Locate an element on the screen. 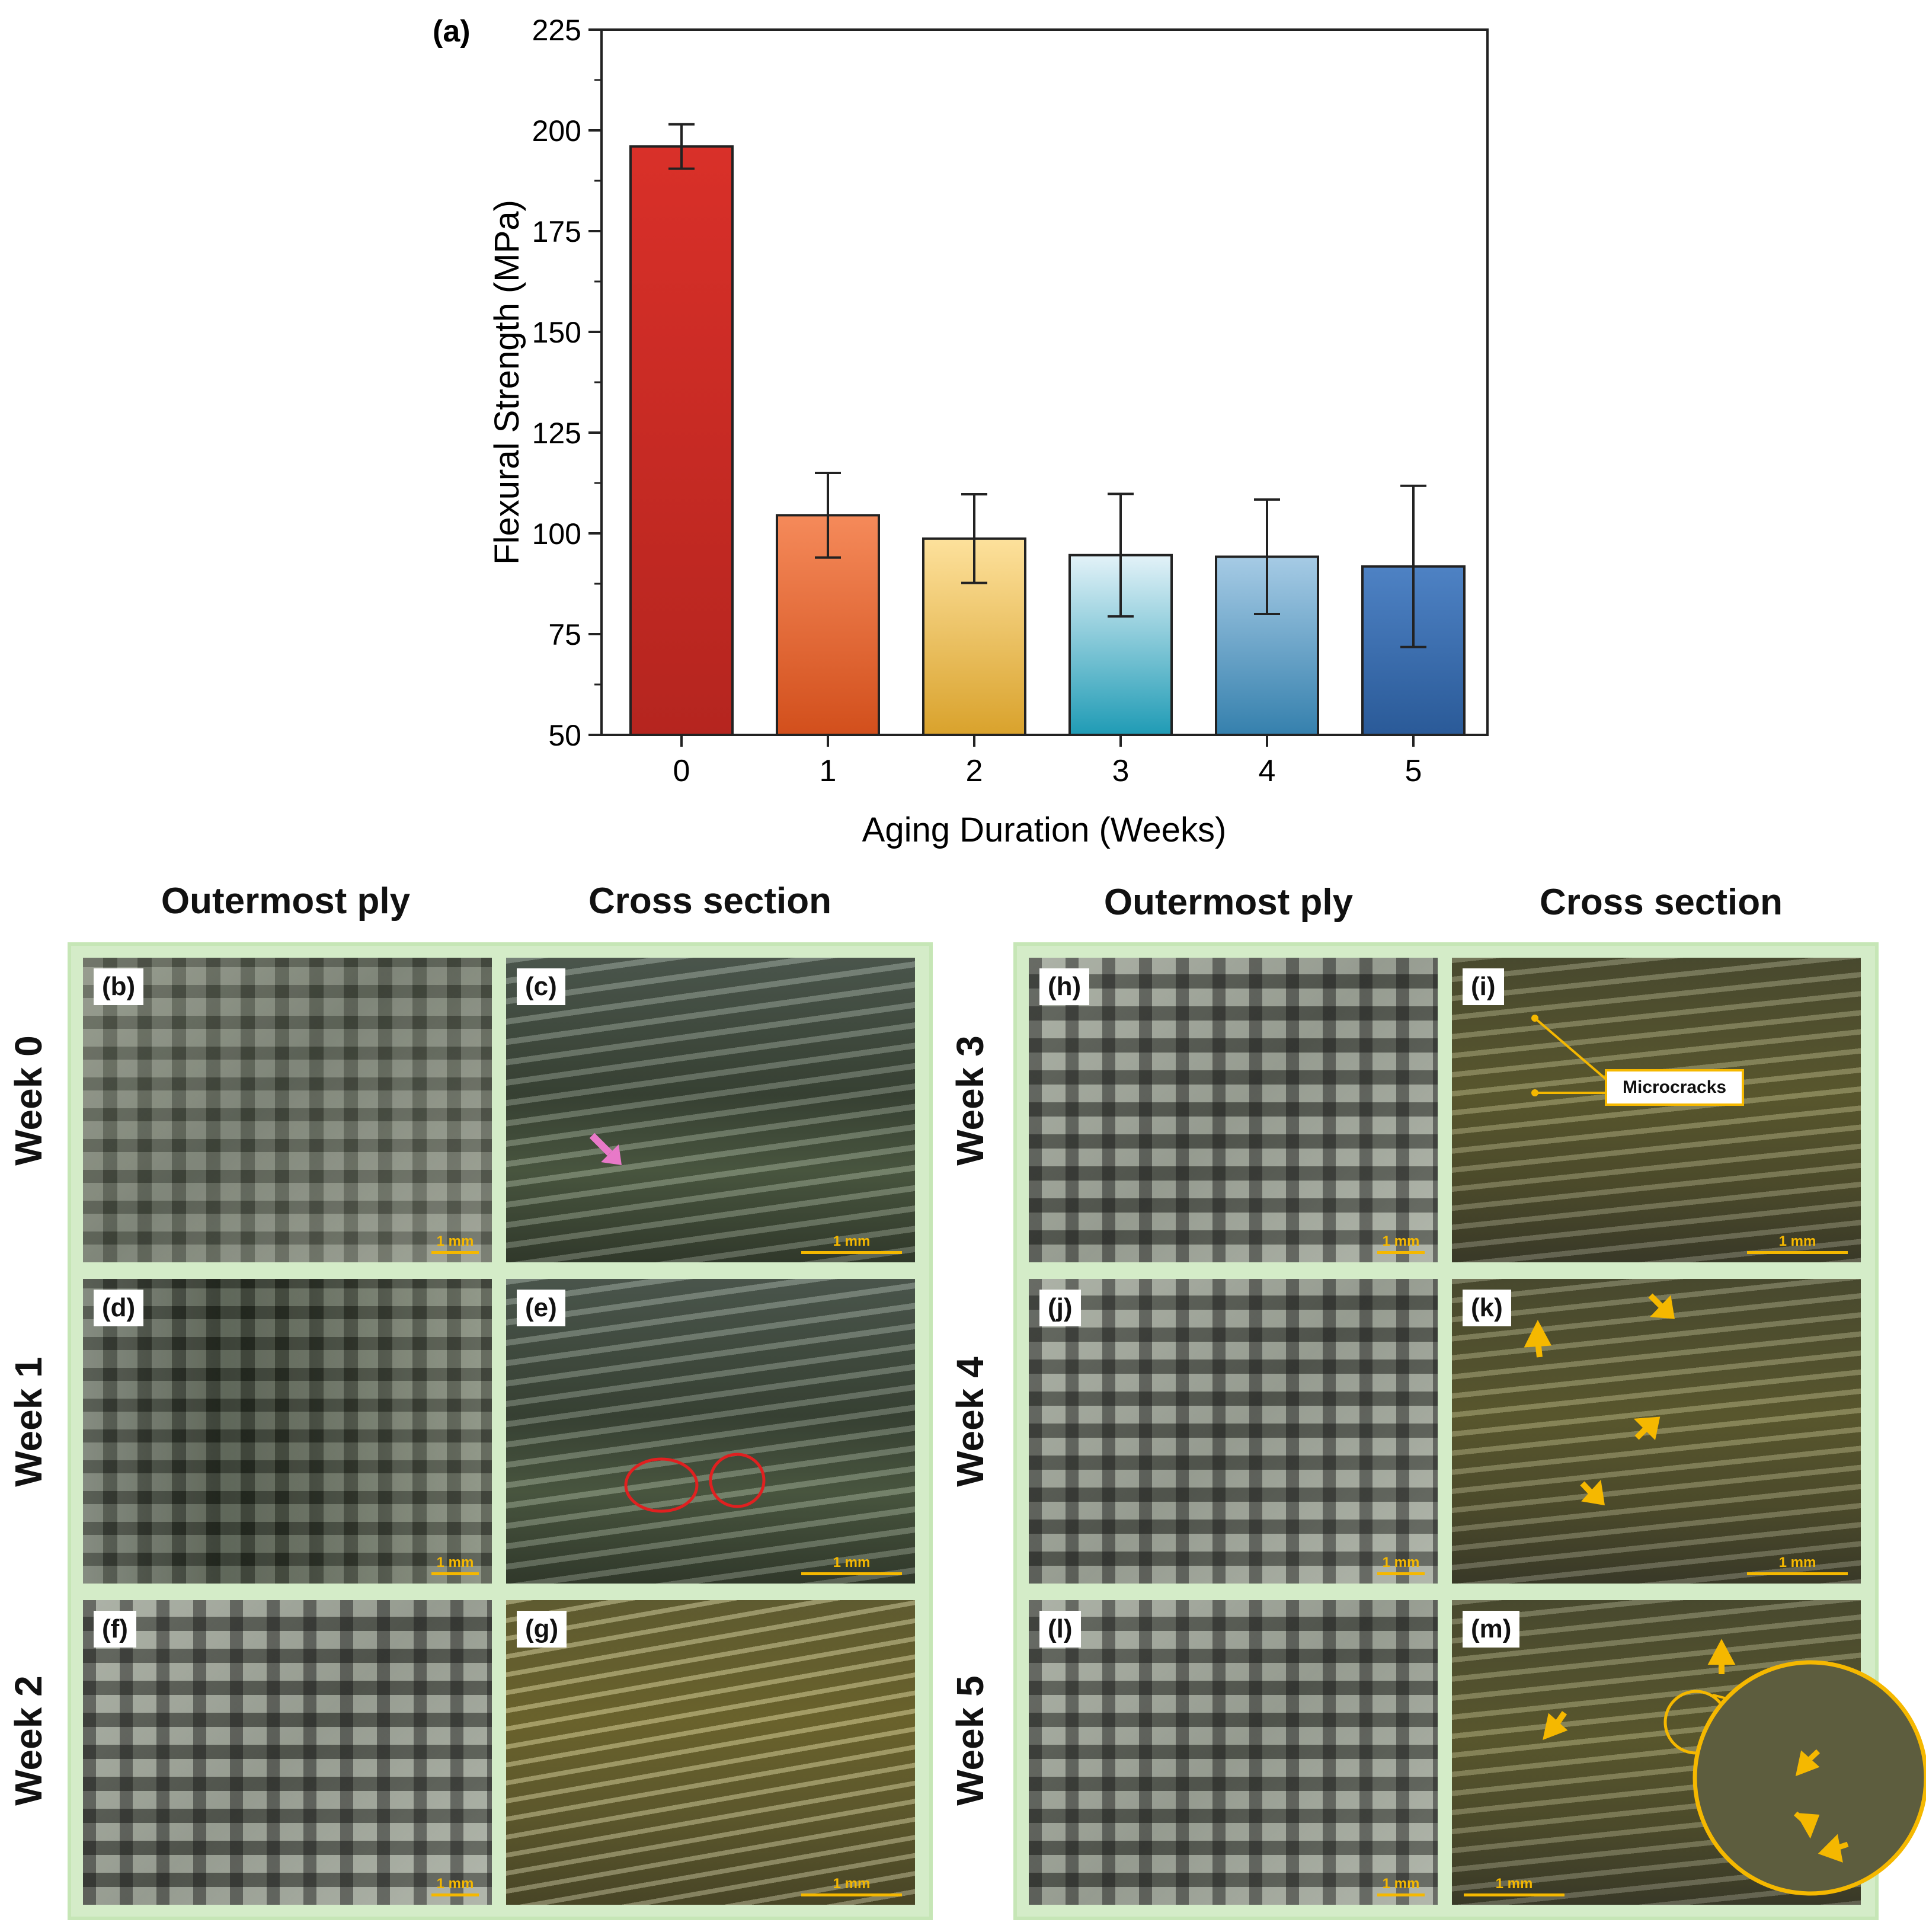 The width and height of the screenshot is (1926, 1932). panel-label: (f) is located at coordinates (115, 1630).